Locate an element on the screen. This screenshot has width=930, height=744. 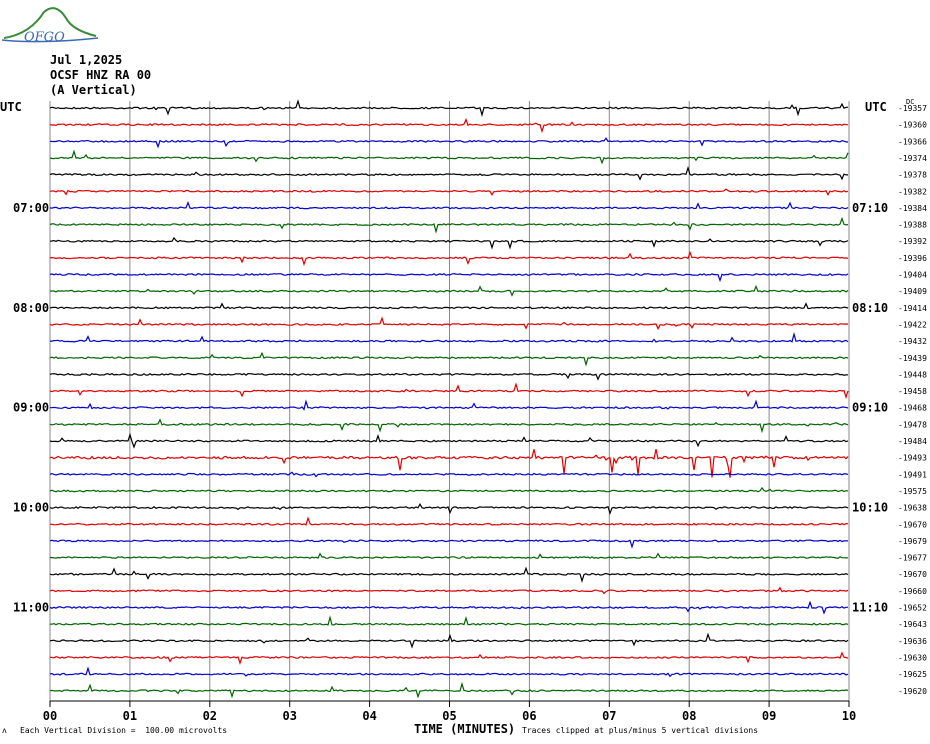
dc-offset-label: -19448 is located at coordinates (912, 374).